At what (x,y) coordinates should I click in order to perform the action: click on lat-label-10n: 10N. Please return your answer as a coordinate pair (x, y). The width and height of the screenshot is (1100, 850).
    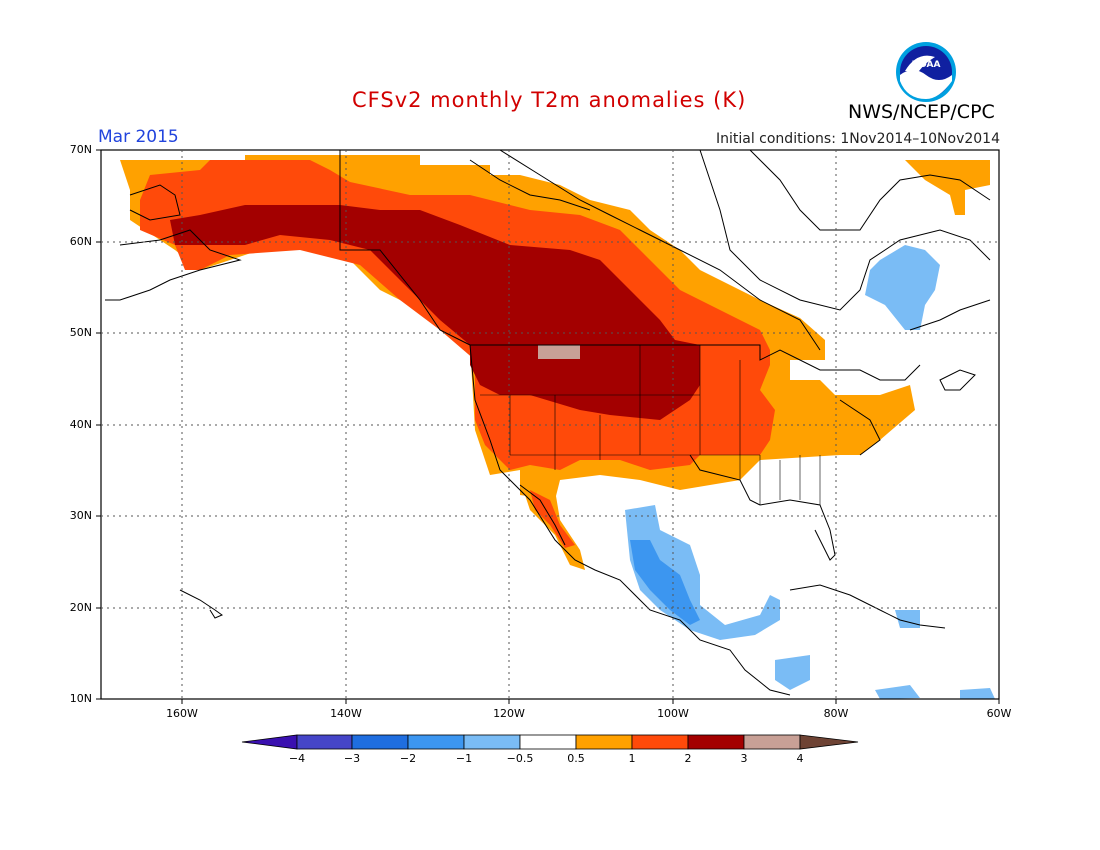
    Looking at the image, I should click on (80, 698).